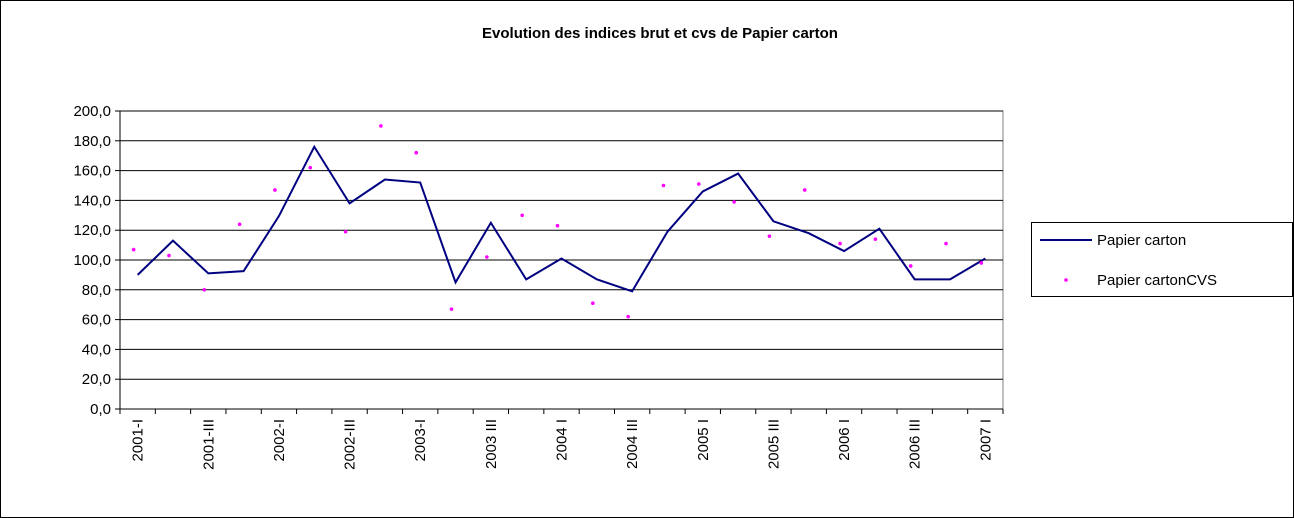 The width and height of the screenshot is (1294, 518). What do you see at coordinates (915, 444) in the screenshot?
I see `x-tick-label: 2006 III` at bounding box center [915, 444].